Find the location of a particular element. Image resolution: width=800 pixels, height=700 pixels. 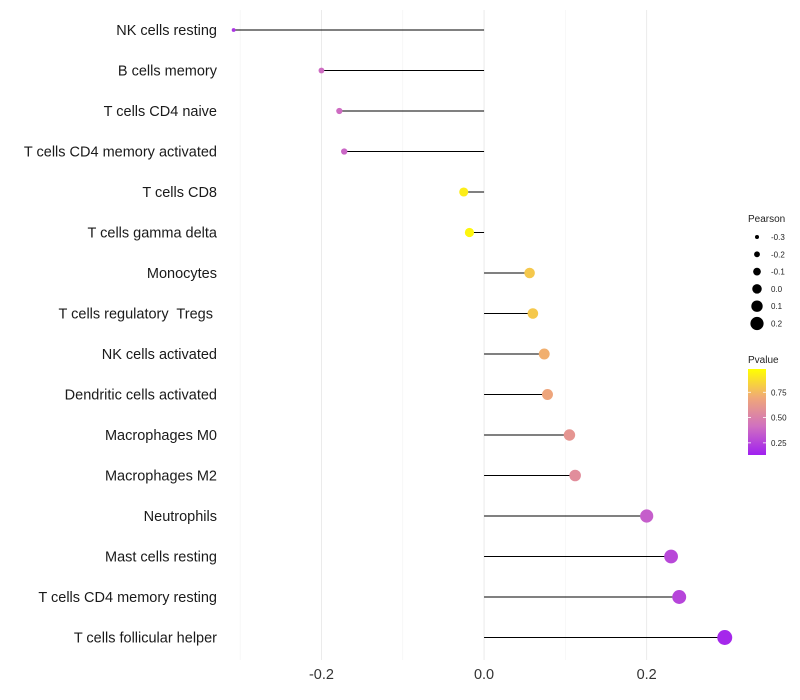

pvalue-colorbar is located at coordinates (757, 412).